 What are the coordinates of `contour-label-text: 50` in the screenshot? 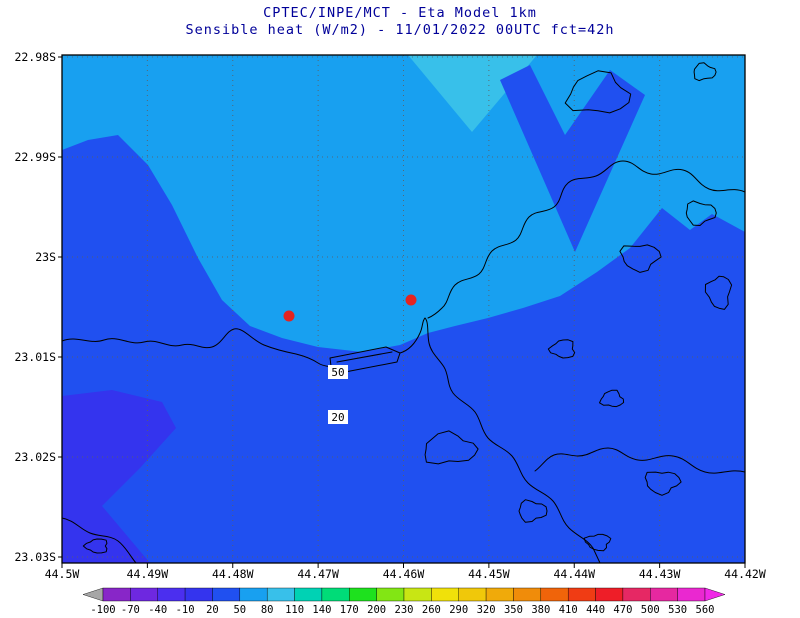 It's located at (337, 372).